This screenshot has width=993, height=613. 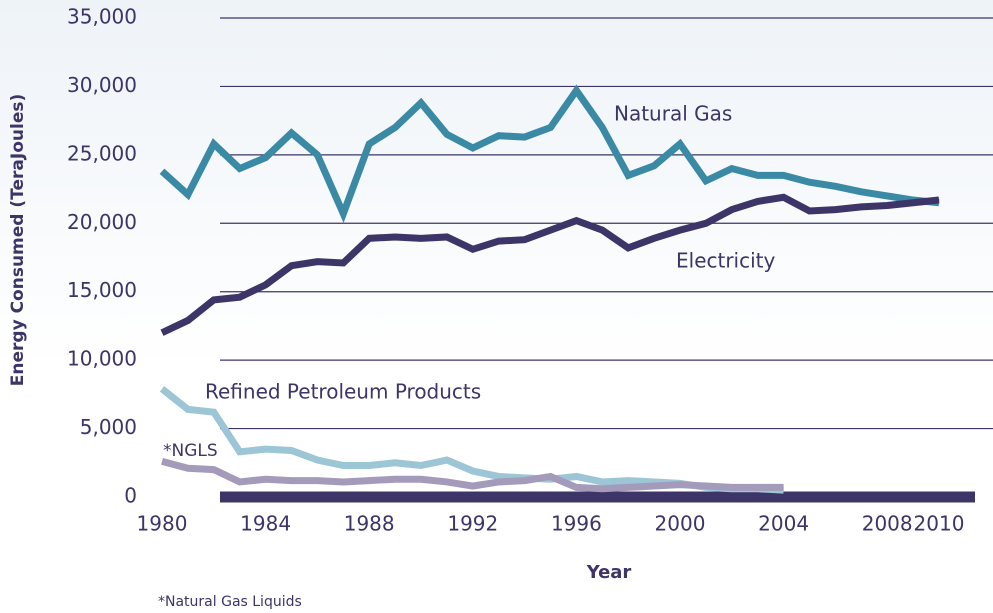 What do you see at coordinates (472, 524) in the screenshot?
I see `x-tick-label: 1992` at bounding box center [472, 524].